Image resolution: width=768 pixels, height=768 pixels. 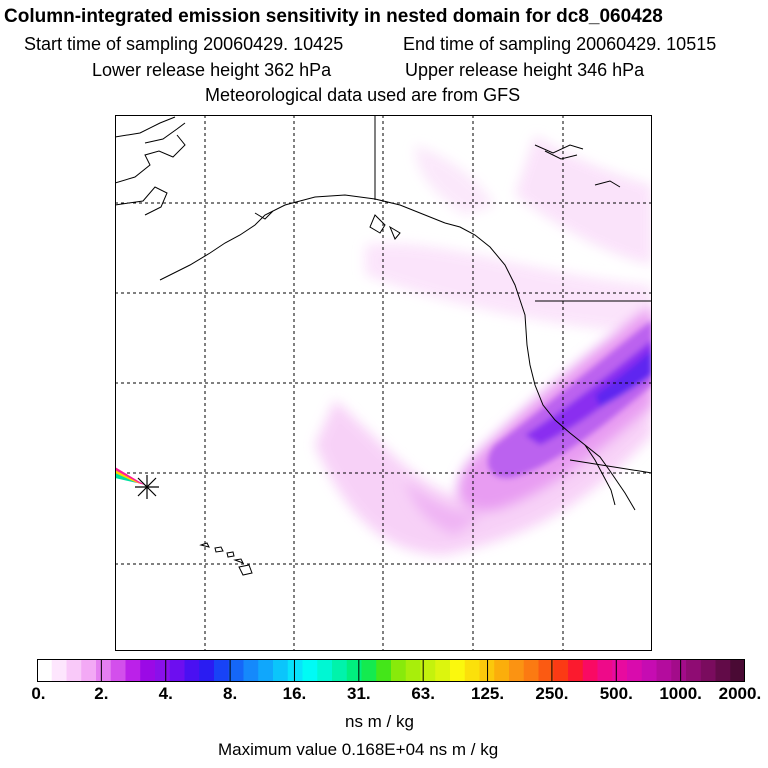 I want to click on colorbar-frame, so click(x=391, y=670).